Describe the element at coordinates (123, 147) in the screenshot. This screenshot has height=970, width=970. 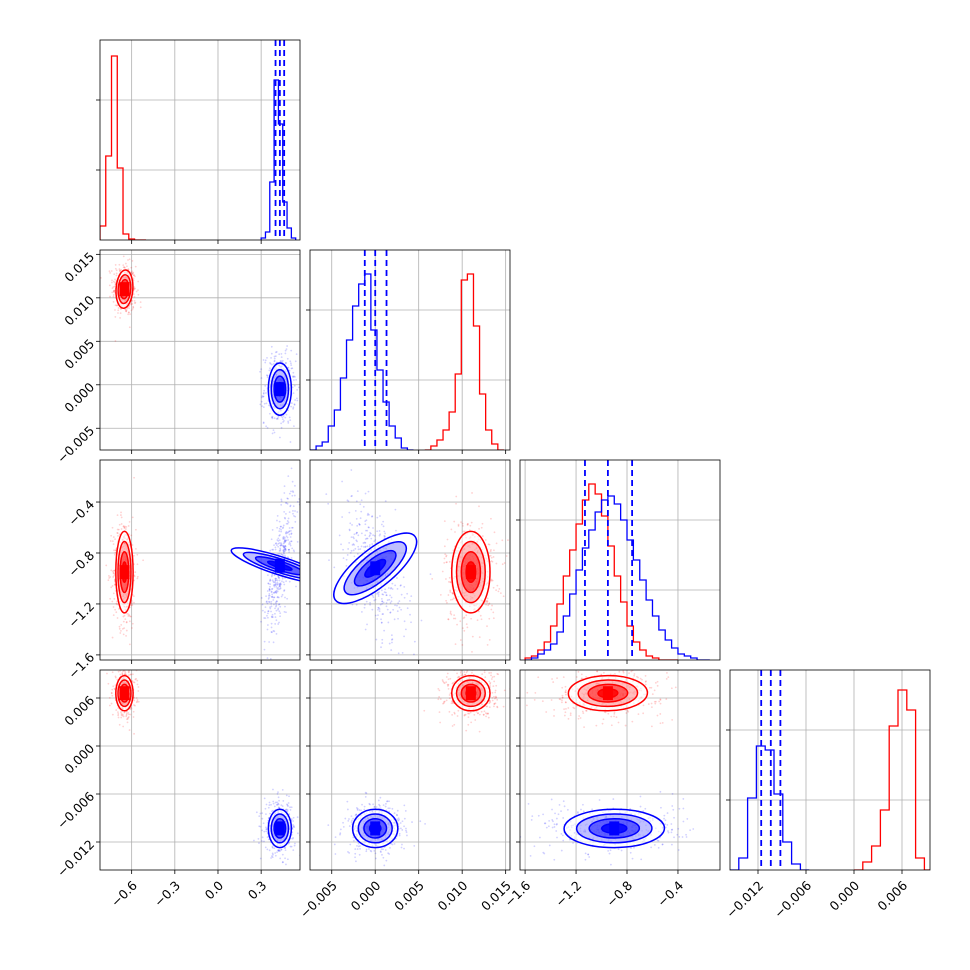
I see `red-histogram` at that location.